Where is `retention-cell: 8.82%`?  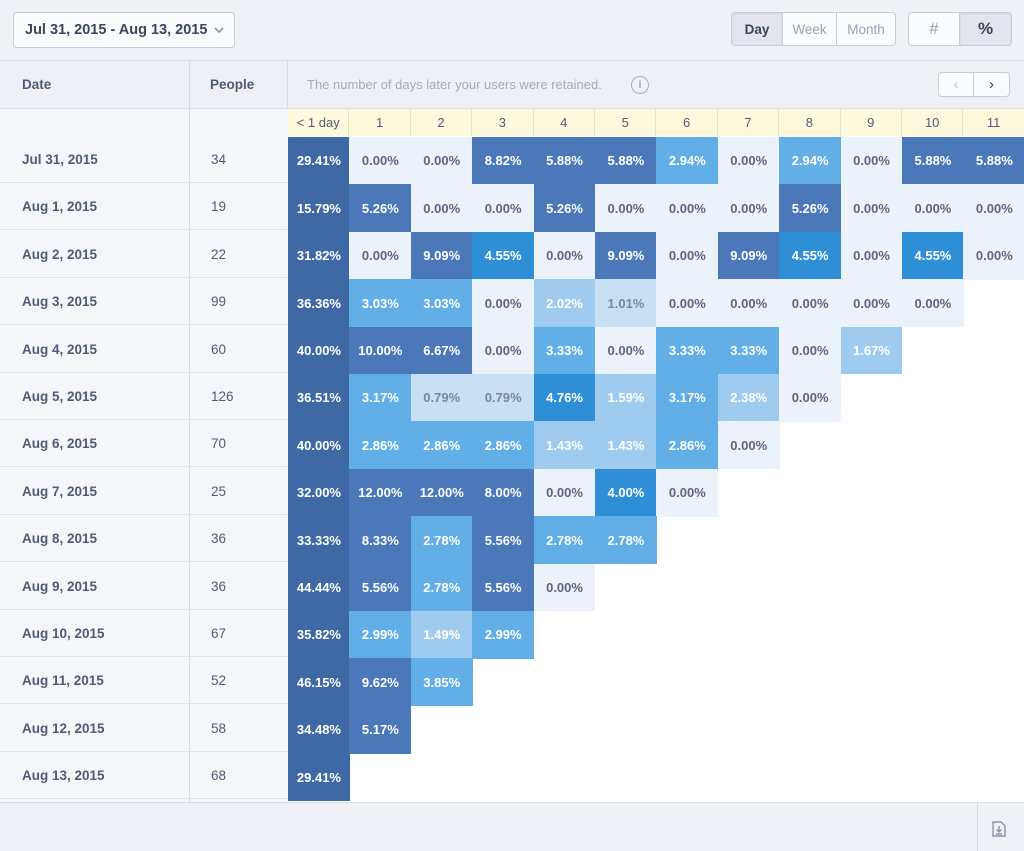 retention-cell: 8.82% is located at coordinates (503, 161).